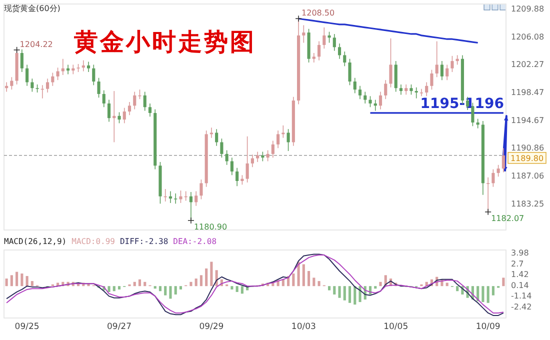 This screenshot has height=340, width=550. I want to click on y-tick-label: 3.98, so click(520, 253).